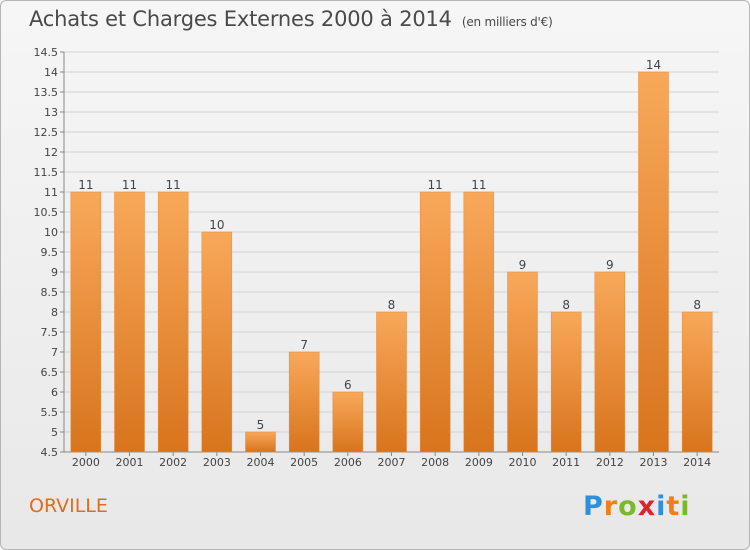  What do you see at coordinates (653, 65) in the screenshot?
I see `data-label-2013: 14` at bounding box center [653, 65].